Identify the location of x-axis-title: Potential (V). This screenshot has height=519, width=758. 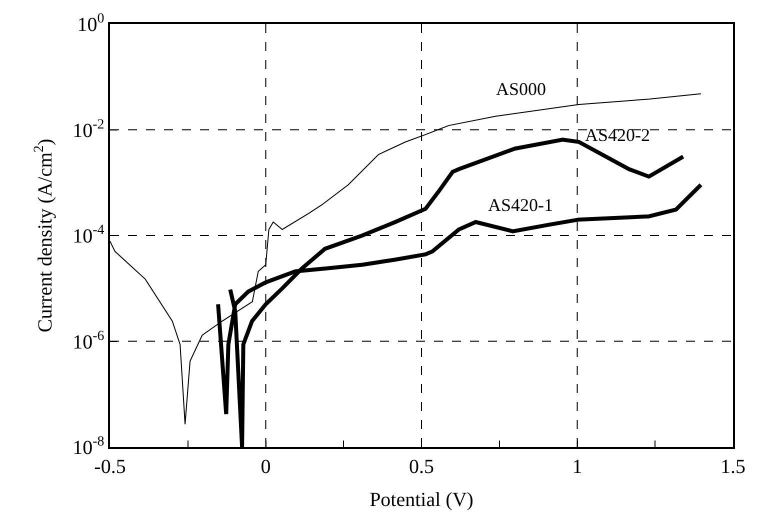
(422, 499).